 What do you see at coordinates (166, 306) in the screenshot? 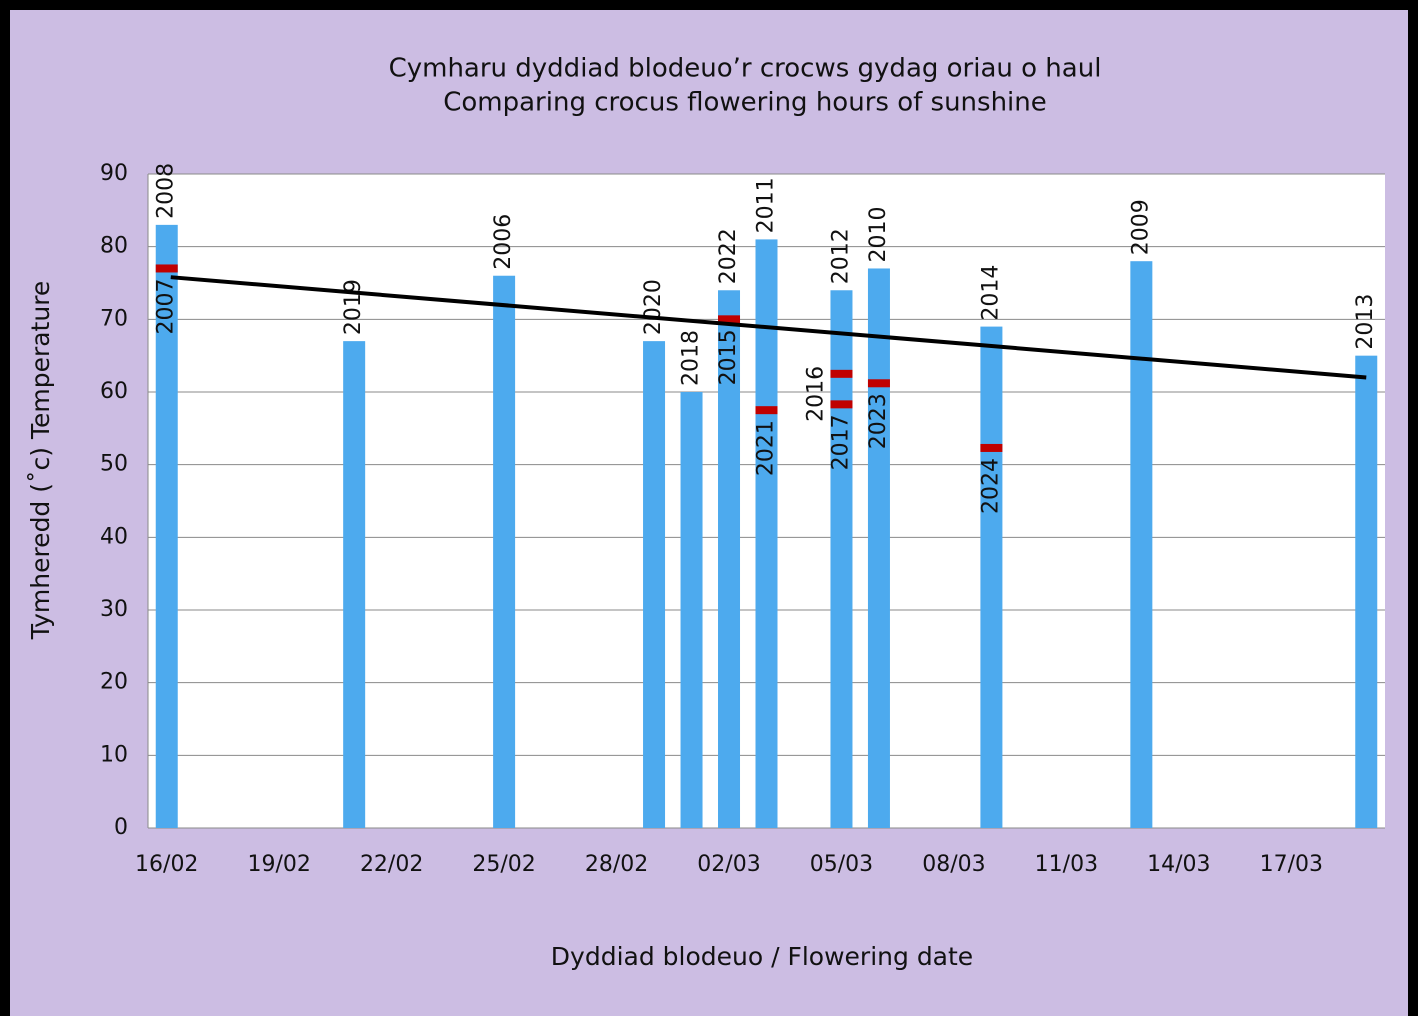
I see `marker-year-label: 2007` at bounding box center [166, 306].